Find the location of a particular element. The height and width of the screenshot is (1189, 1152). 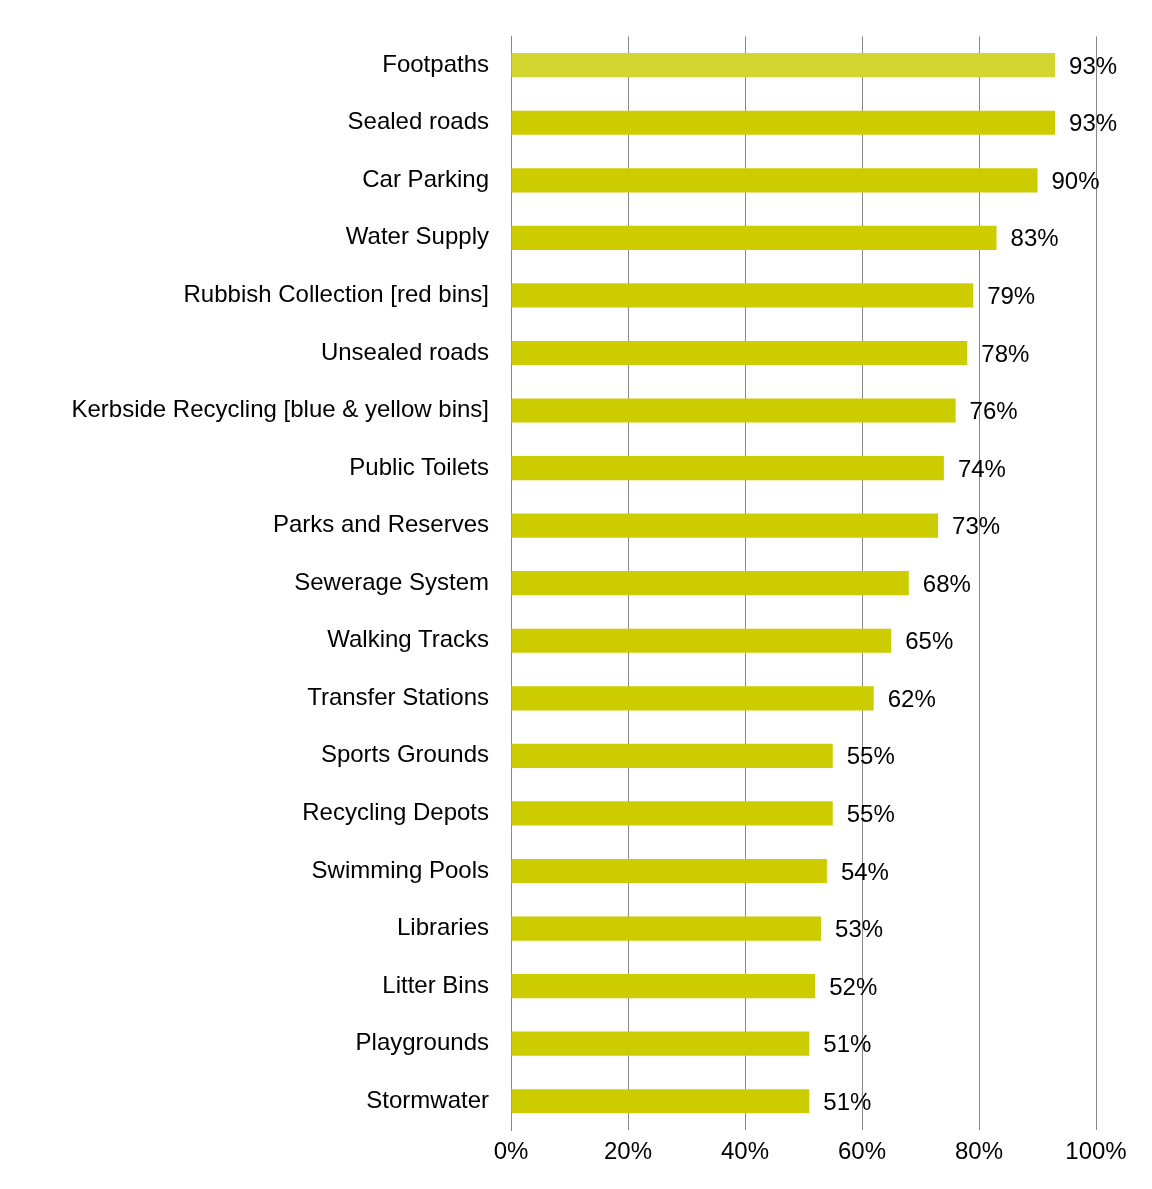

x-tick-label: 40% is located at coordinates (745, 1151).